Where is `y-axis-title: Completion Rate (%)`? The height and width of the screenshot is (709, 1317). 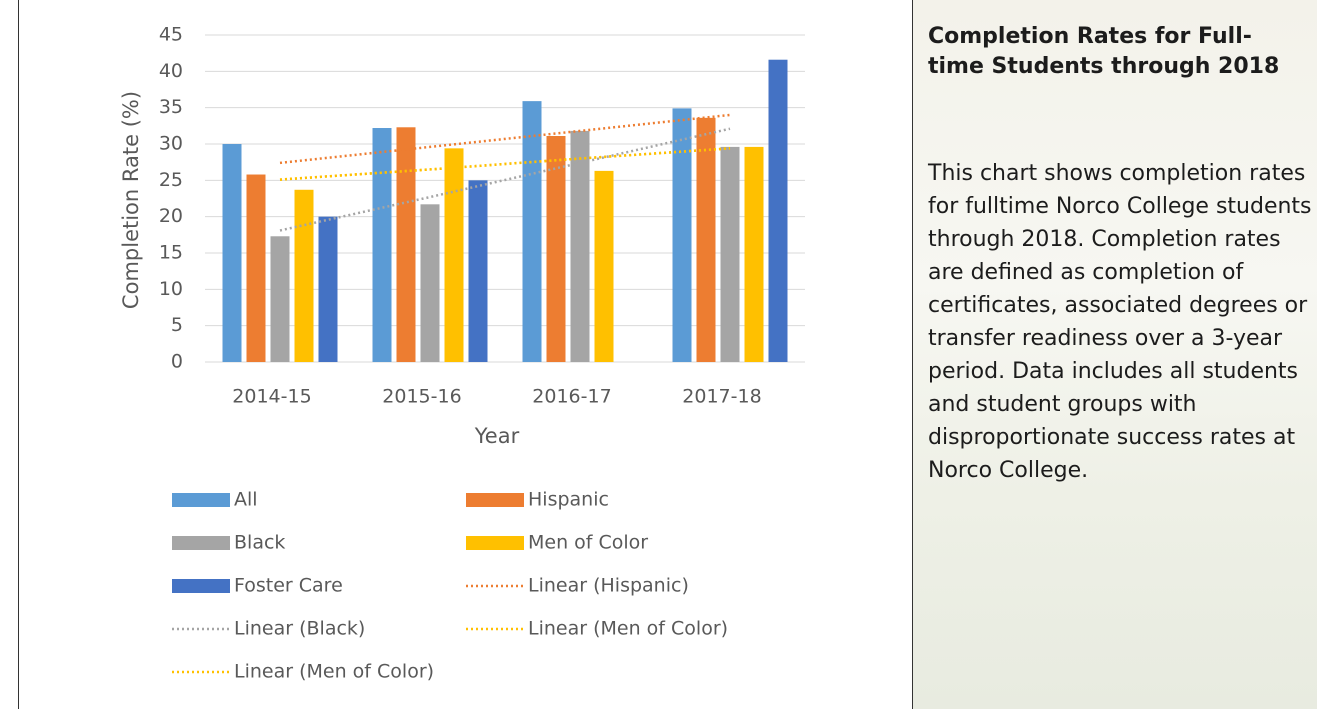
y-axis-title: Completion Rate (%) is located at coordinates (131, 200).